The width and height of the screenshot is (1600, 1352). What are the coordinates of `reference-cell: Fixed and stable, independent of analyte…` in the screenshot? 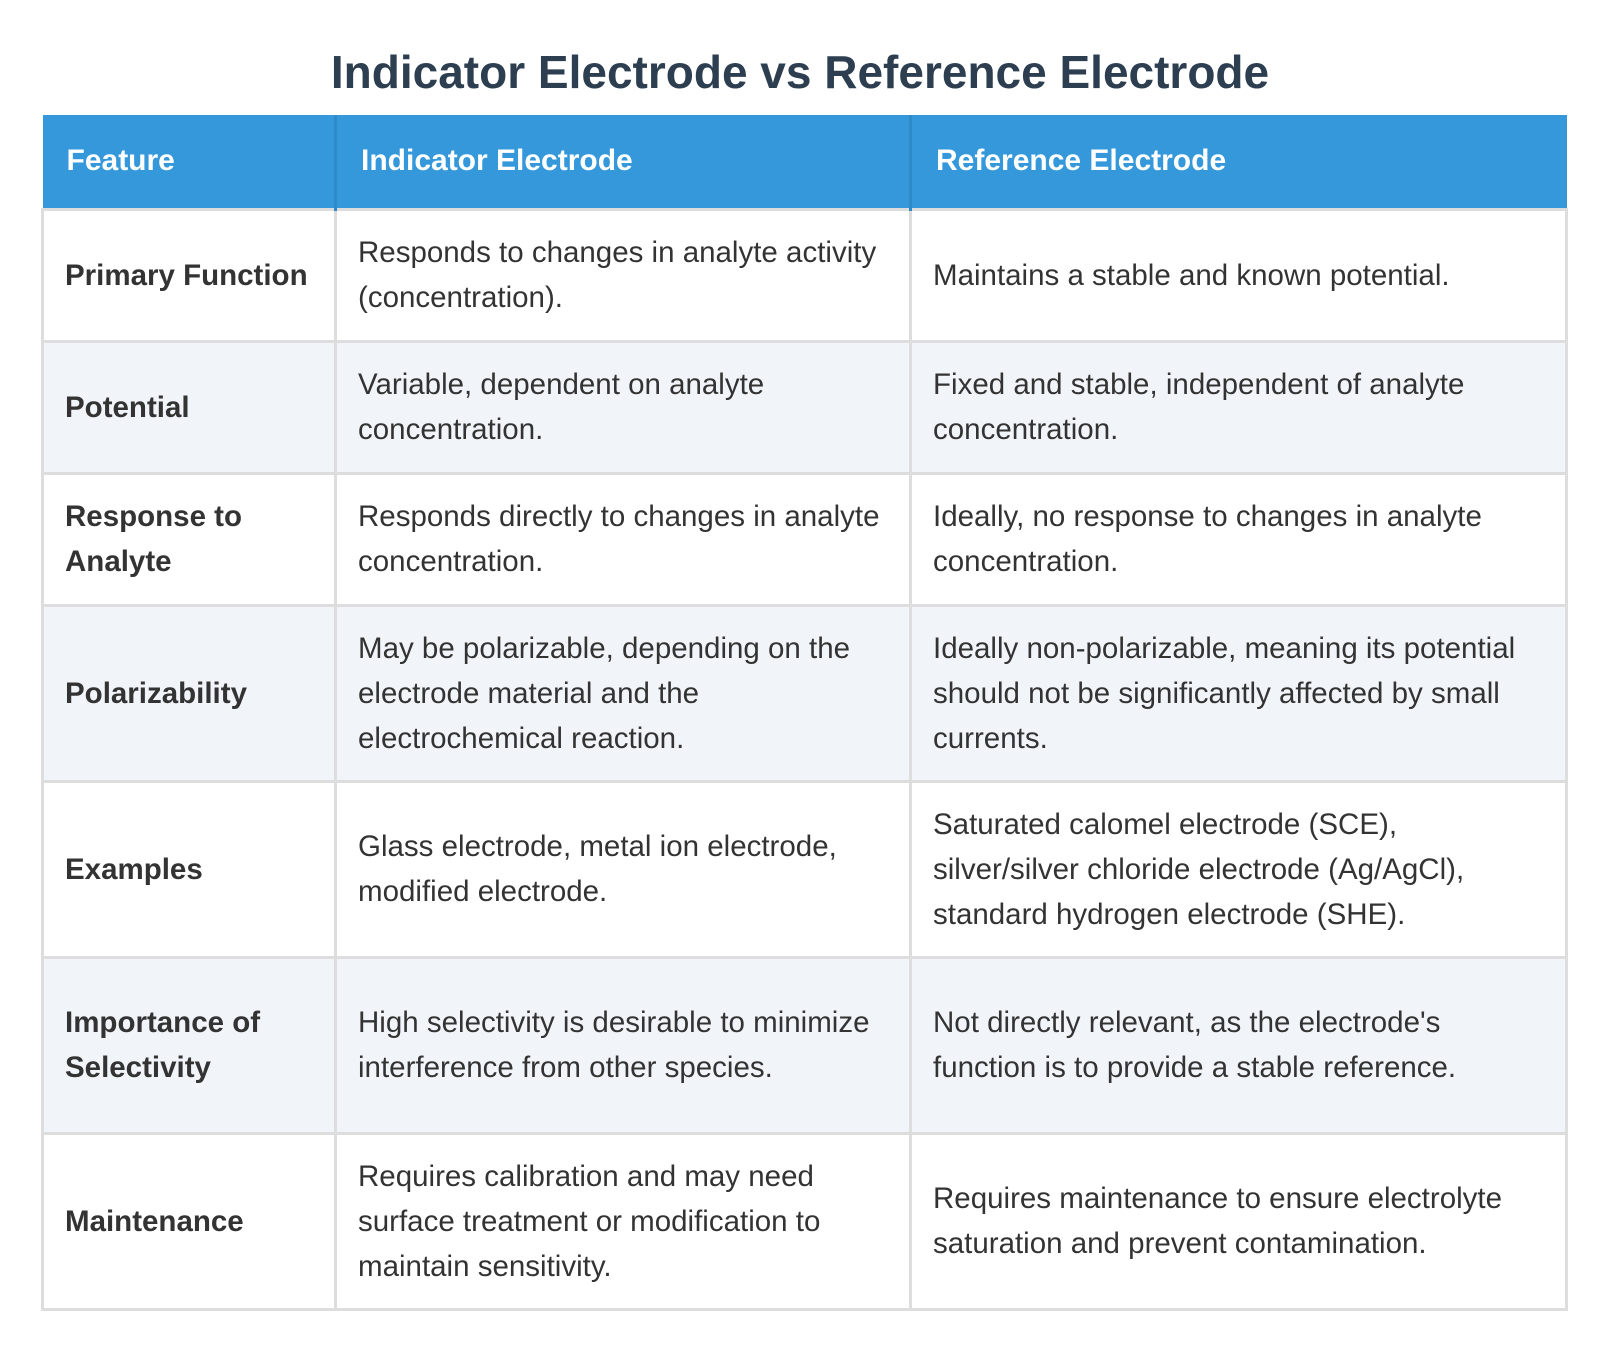 It's located at (1238, 407).